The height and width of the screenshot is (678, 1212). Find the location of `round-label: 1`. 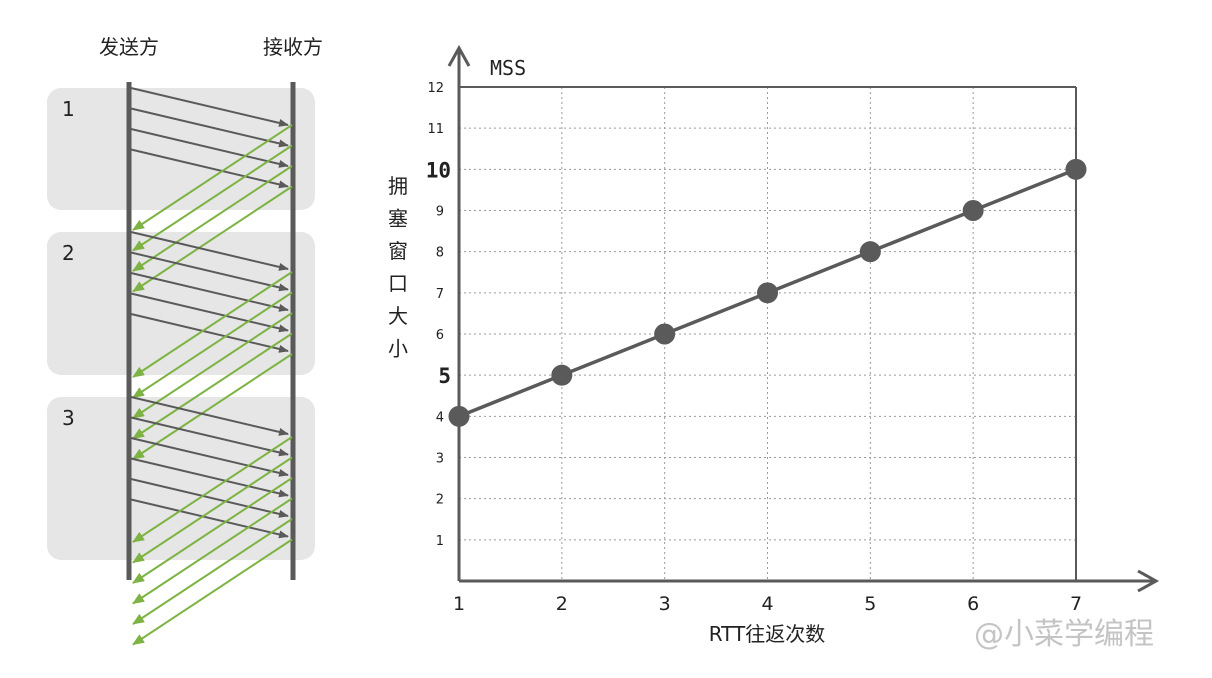

round-label: 1 is located at coordinates (68, 109).